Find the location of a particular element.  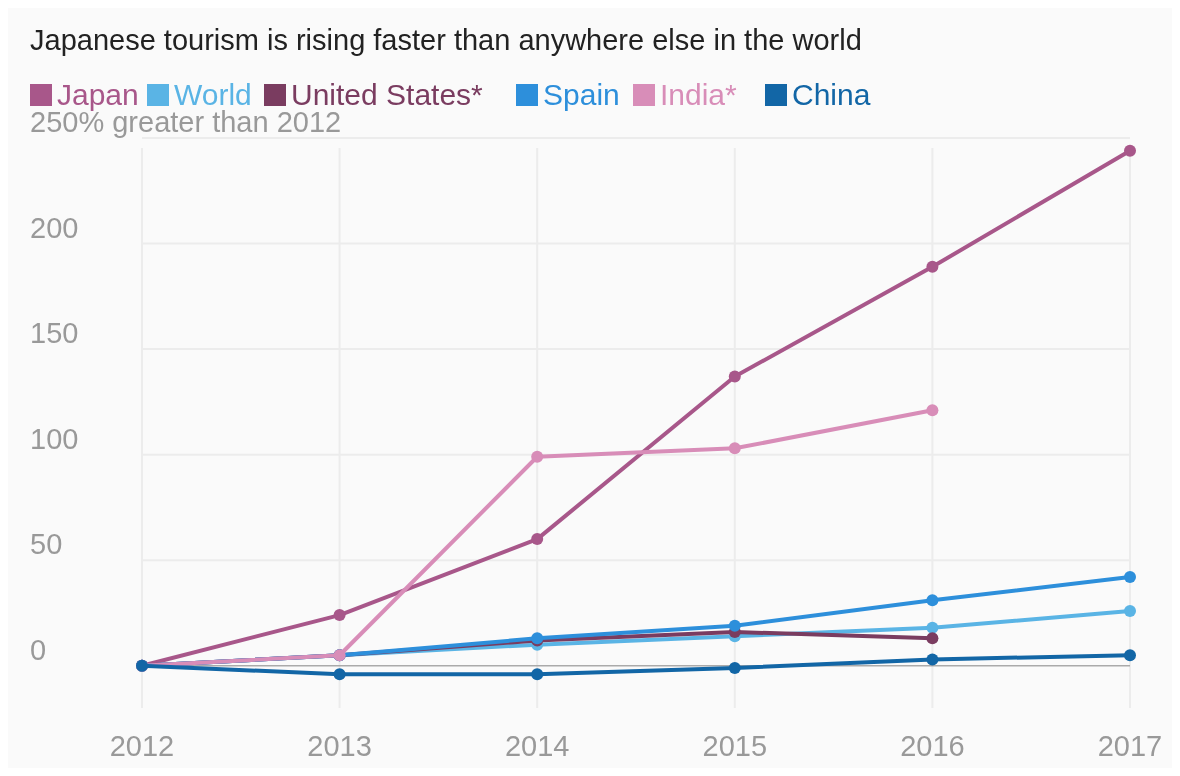

x-tick-label: 2015 is located at coordinates (735, 746).